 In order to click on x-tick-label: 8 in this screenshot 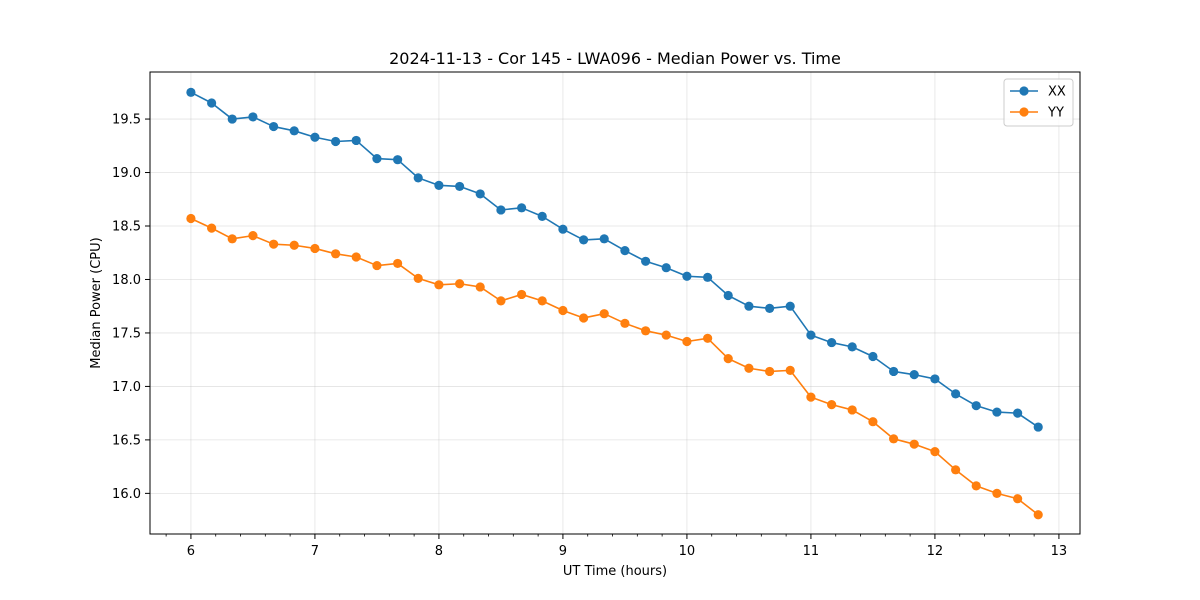, I will do `click(439, 551)`.